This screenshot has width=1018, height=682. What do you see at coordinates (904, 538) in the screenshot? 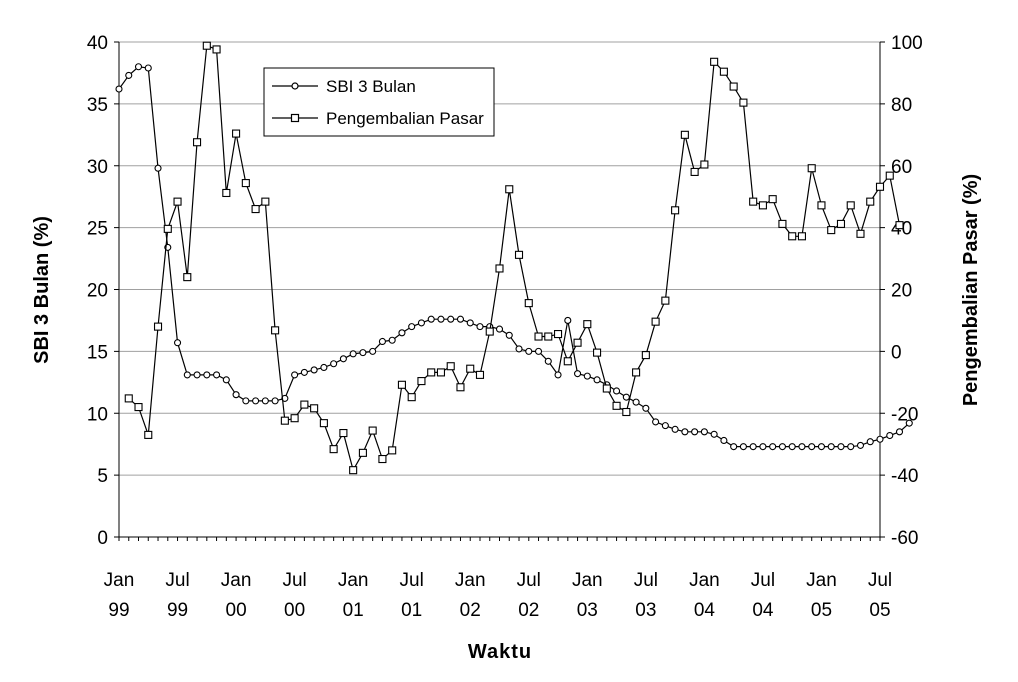
I see `y-right-tick-label: -60` at bounding box center [904, 538].